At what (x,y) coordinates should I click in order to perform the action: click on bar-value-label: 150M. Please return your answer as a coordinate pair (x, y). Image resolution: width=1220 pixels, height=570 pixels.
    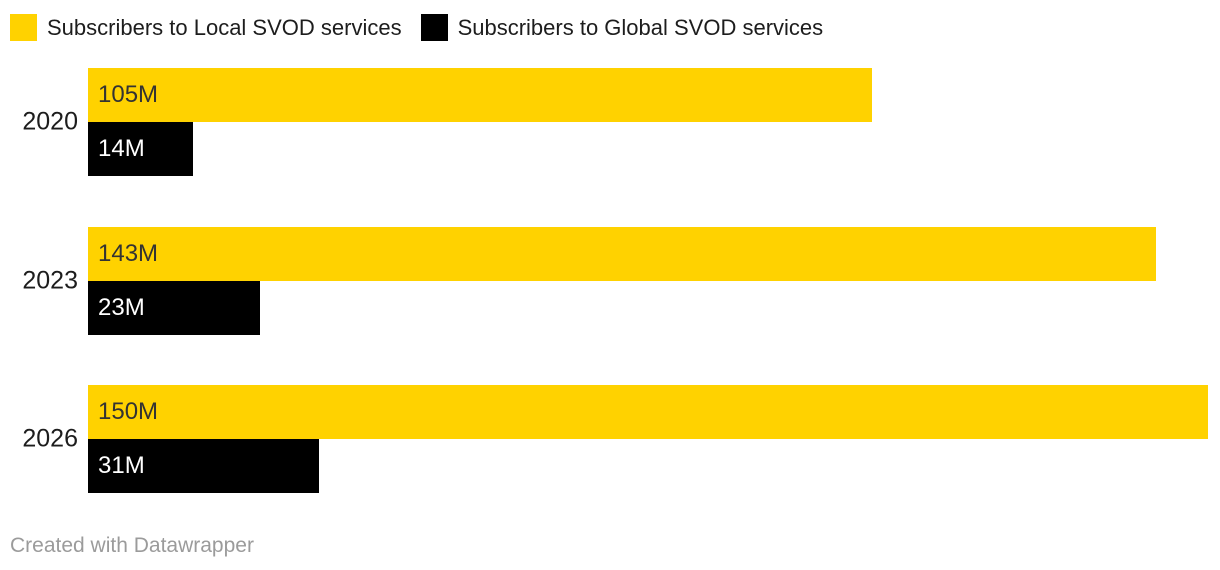
    Looking at the image, I should click on (128, 411).